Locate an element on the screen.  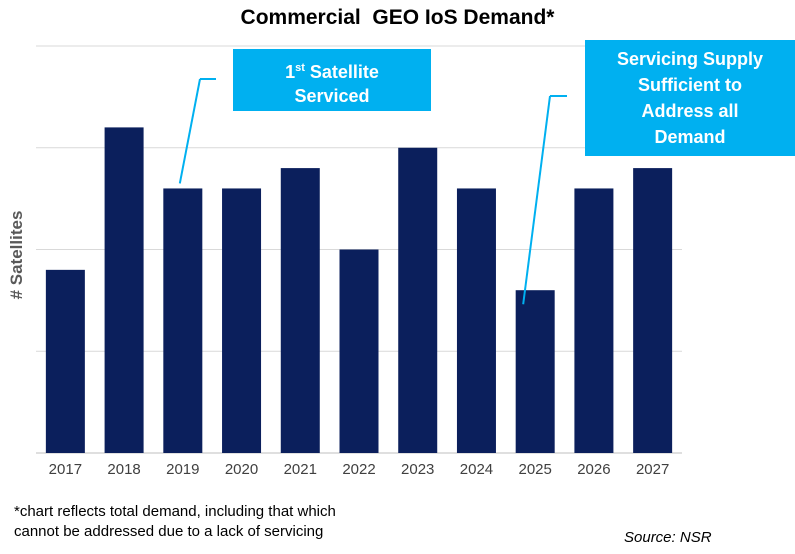
tick-label-2023: 2023 is located at coordinates (417, 469).